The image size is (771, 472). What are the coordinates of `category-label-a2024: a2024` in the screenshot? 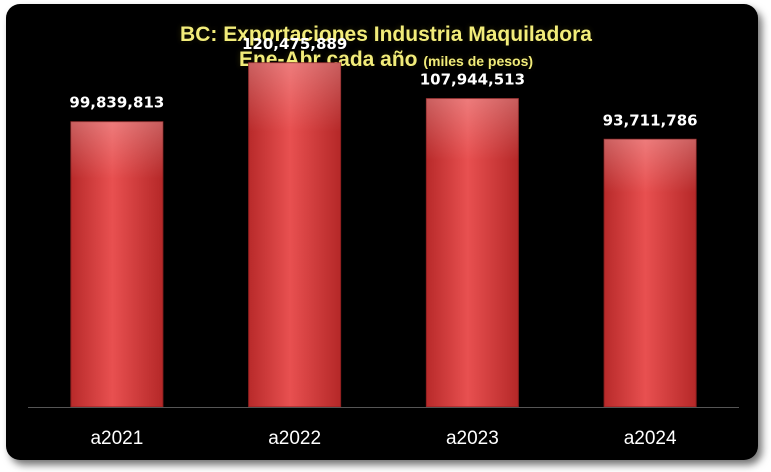 It's located at (650, 438).